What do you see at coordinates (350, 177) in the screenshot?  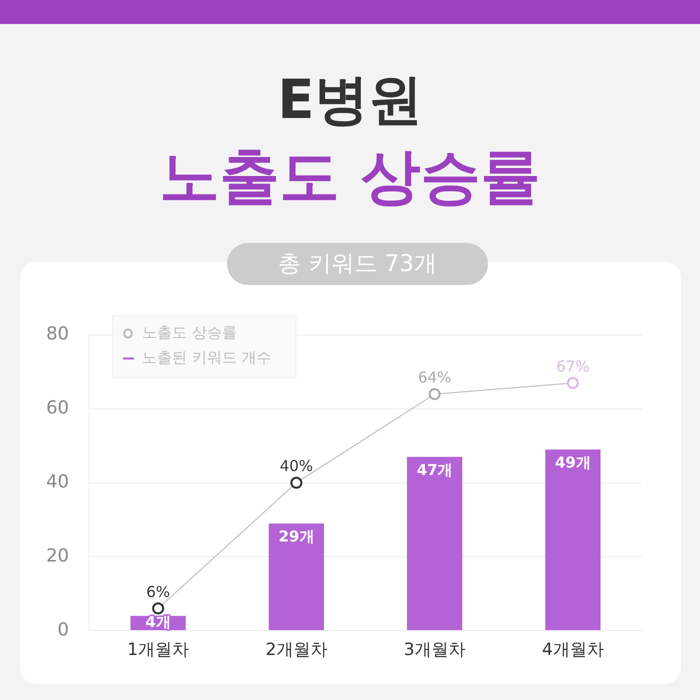 I see `chart-subtitle: 노출도 상승률` at bounding box center [350, 177].